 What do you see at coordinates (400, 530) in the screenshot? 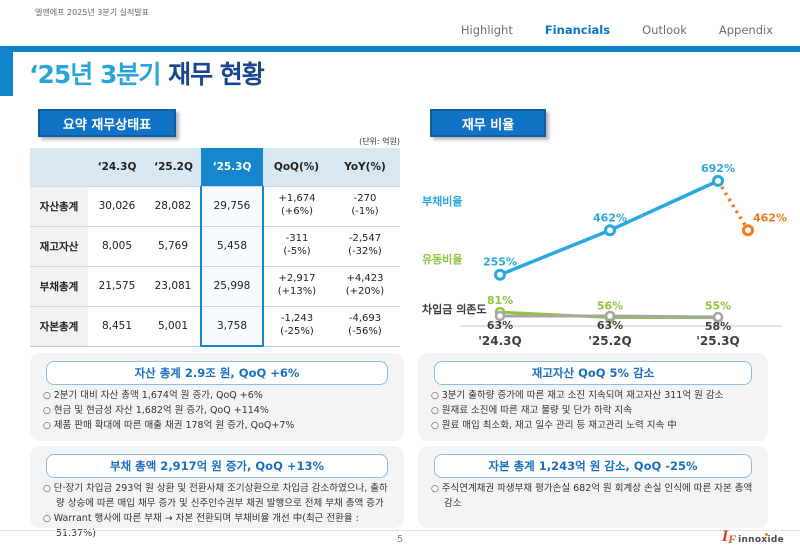
I see `footer-divider` at bounding box center [400, 530].